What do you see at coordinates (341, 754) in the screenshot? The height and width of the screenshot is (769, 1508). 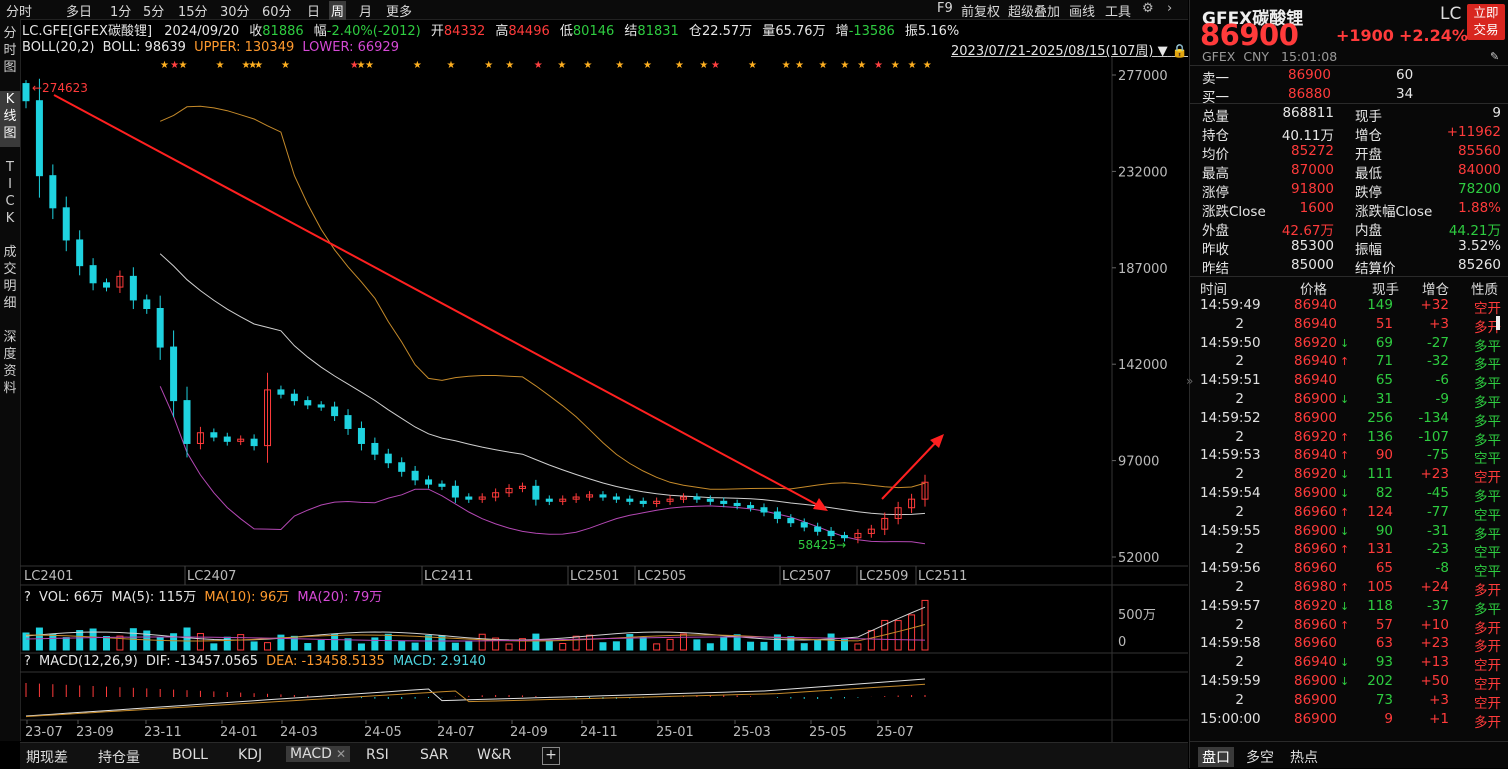 I see `close-icon: ✕` at bounding box center [341, 754].